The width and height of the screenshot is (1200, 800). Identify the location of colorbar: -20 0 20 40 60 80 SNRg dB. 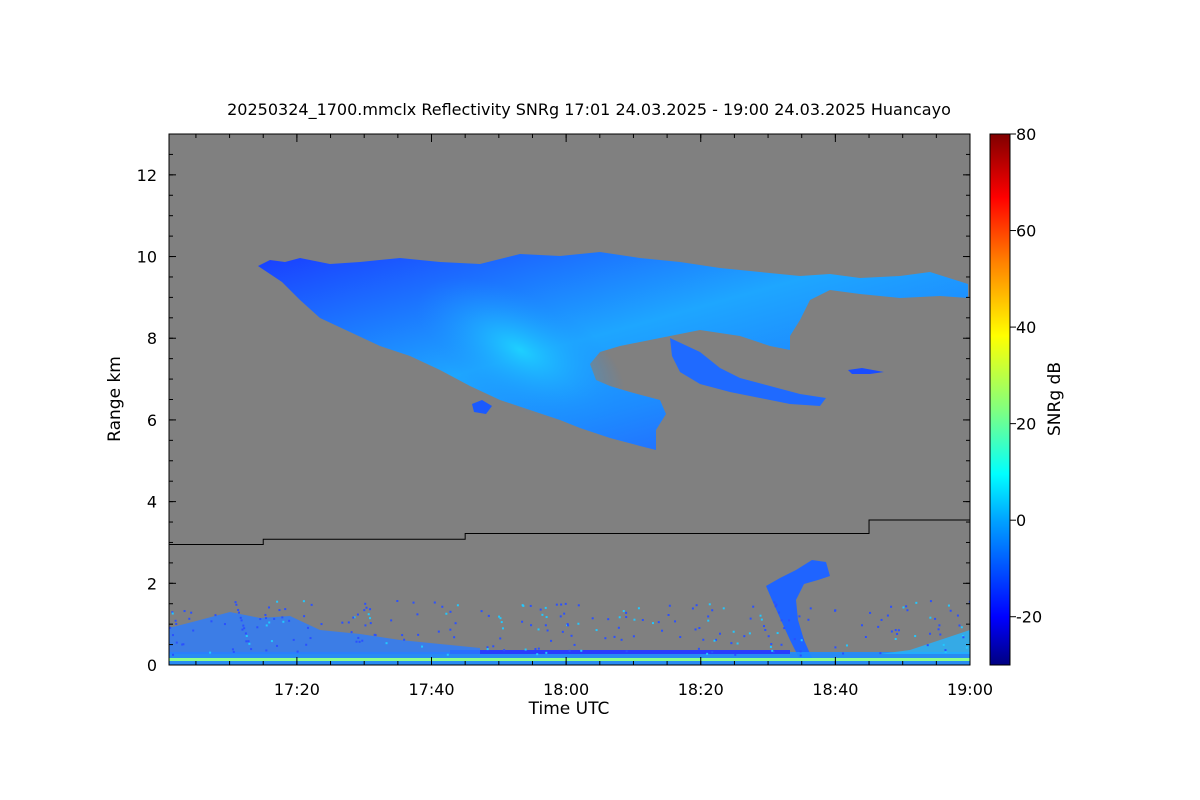
(1027, 395).